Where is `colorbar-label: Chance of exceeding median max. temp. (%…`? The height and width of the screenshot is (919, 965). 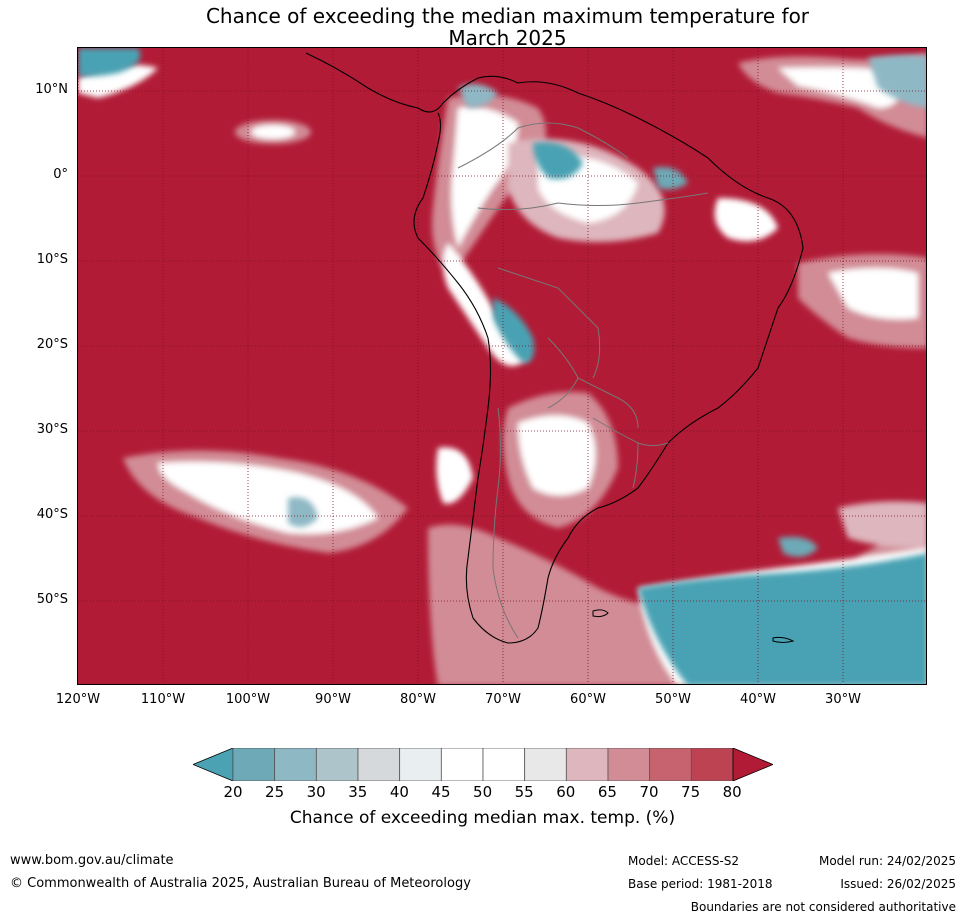
colorbar-label: Chance of exceeding median max. temp. (%… is located at coordinates (482, 818).